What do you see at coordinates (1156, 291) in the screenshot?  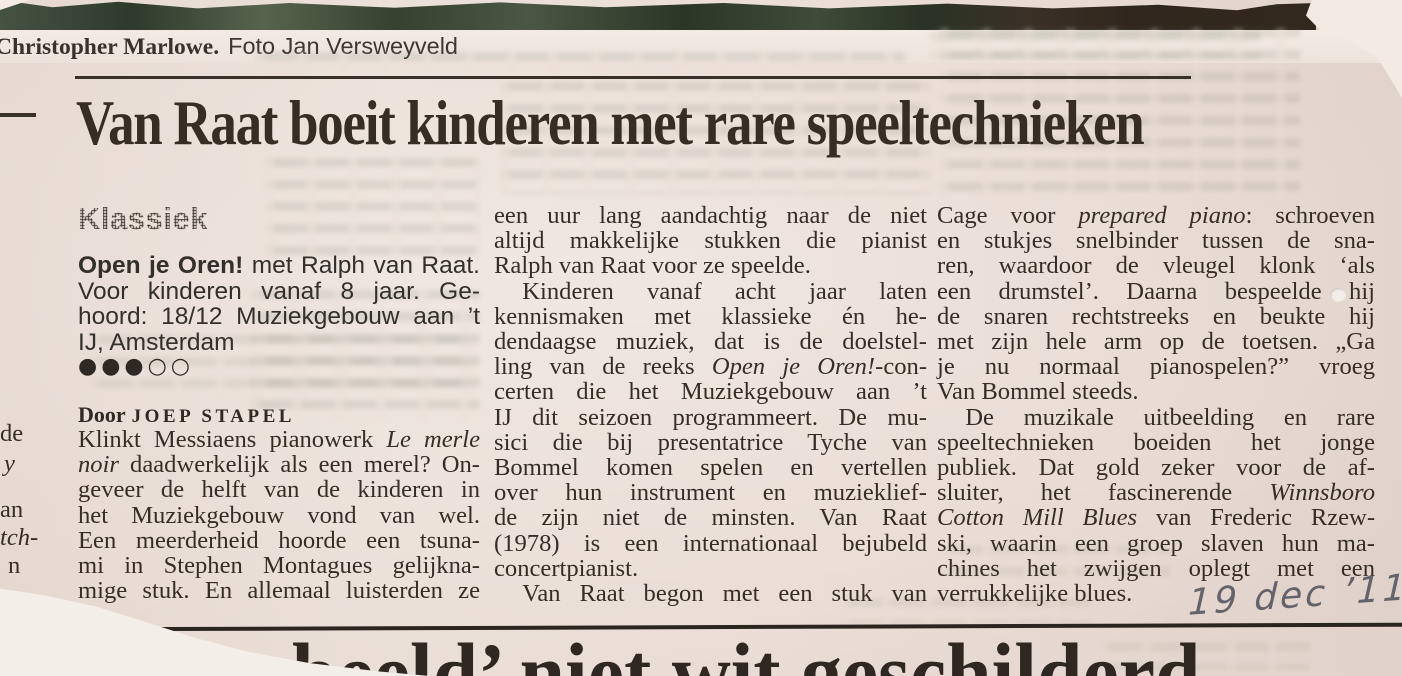 I see `text-line: een drumstel’. Daarna bespeelde hij` at bounding box center [1156, 291].